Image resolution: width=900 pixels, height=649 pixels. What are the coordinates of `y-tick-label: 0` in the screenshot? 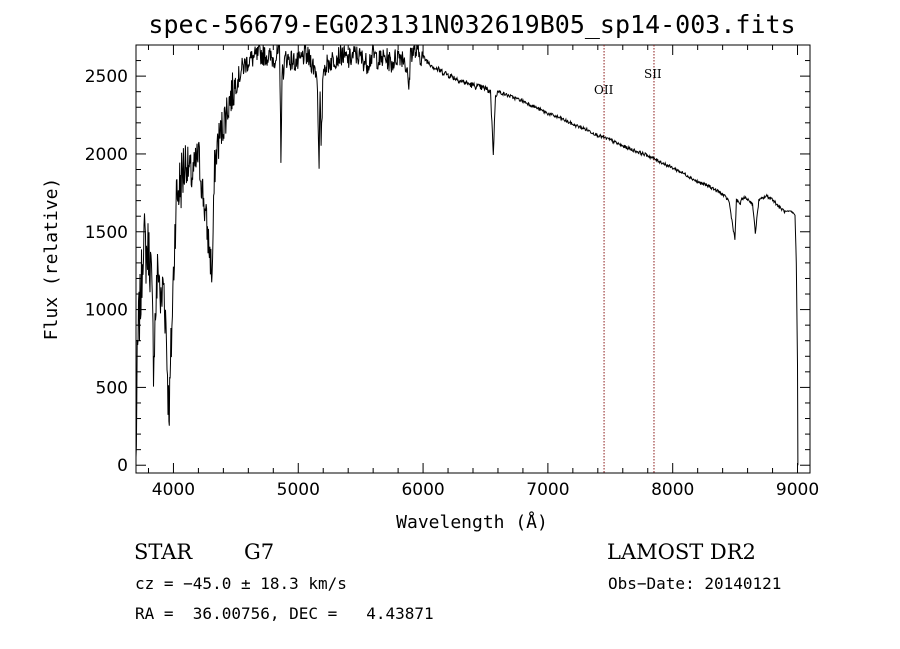 It's located at (122, 466).